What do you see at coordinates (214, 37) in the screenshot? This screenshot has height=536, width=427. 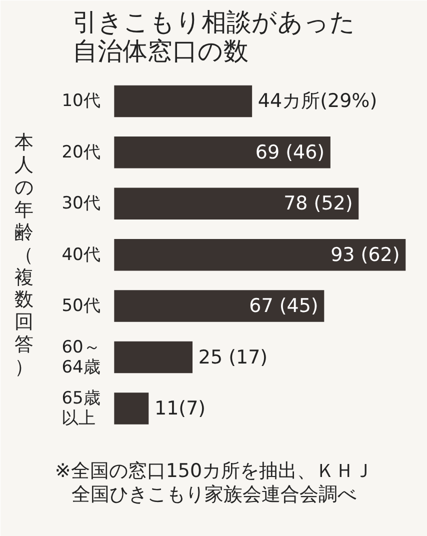 I see `chart-title: 引きこもり相談があった自治体窓口の数` at bounding box center [214, 37].